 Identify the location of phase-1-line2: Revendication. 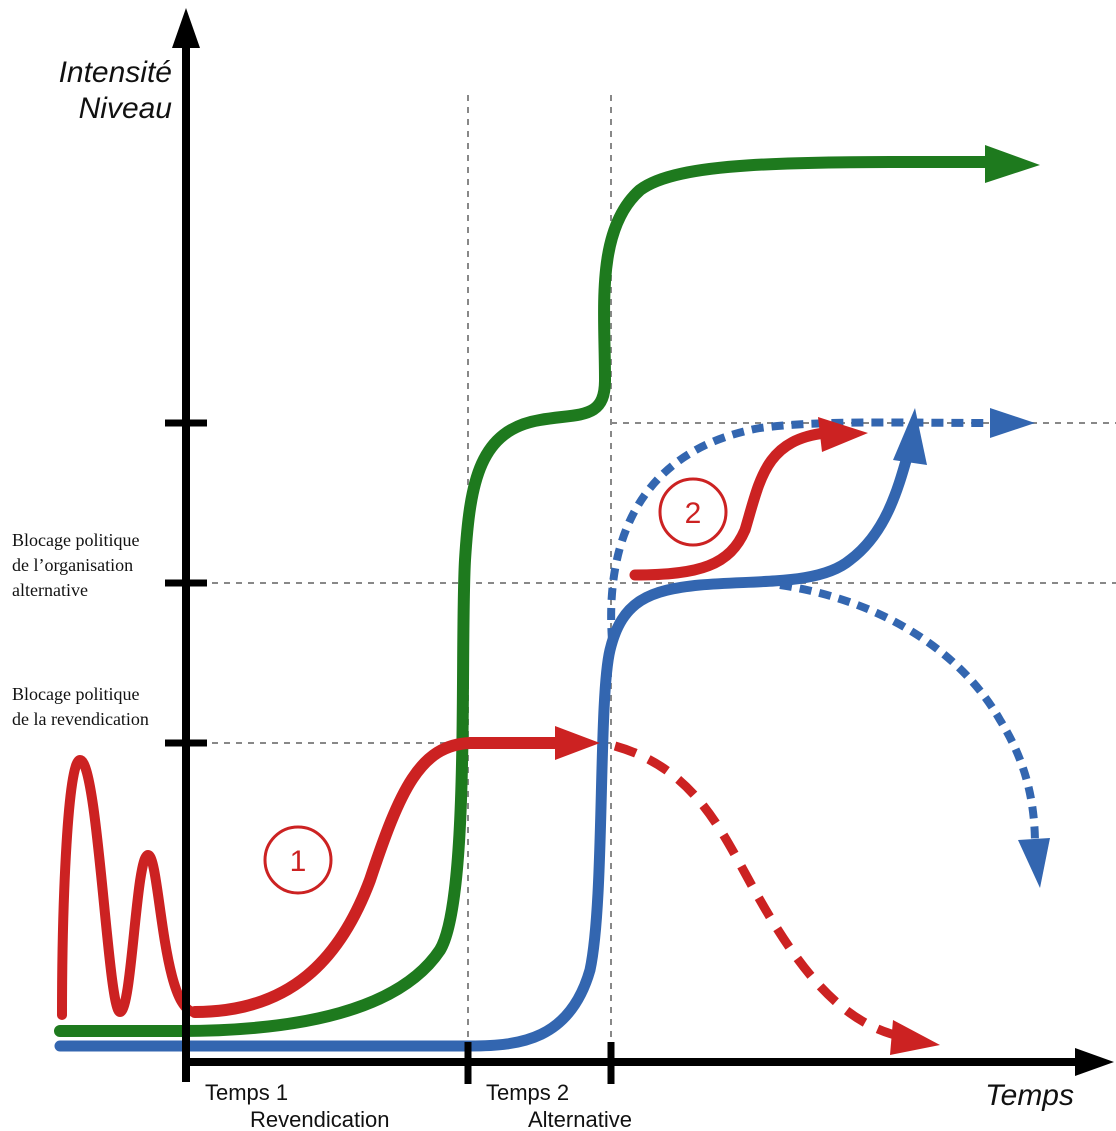
(319, 1119).